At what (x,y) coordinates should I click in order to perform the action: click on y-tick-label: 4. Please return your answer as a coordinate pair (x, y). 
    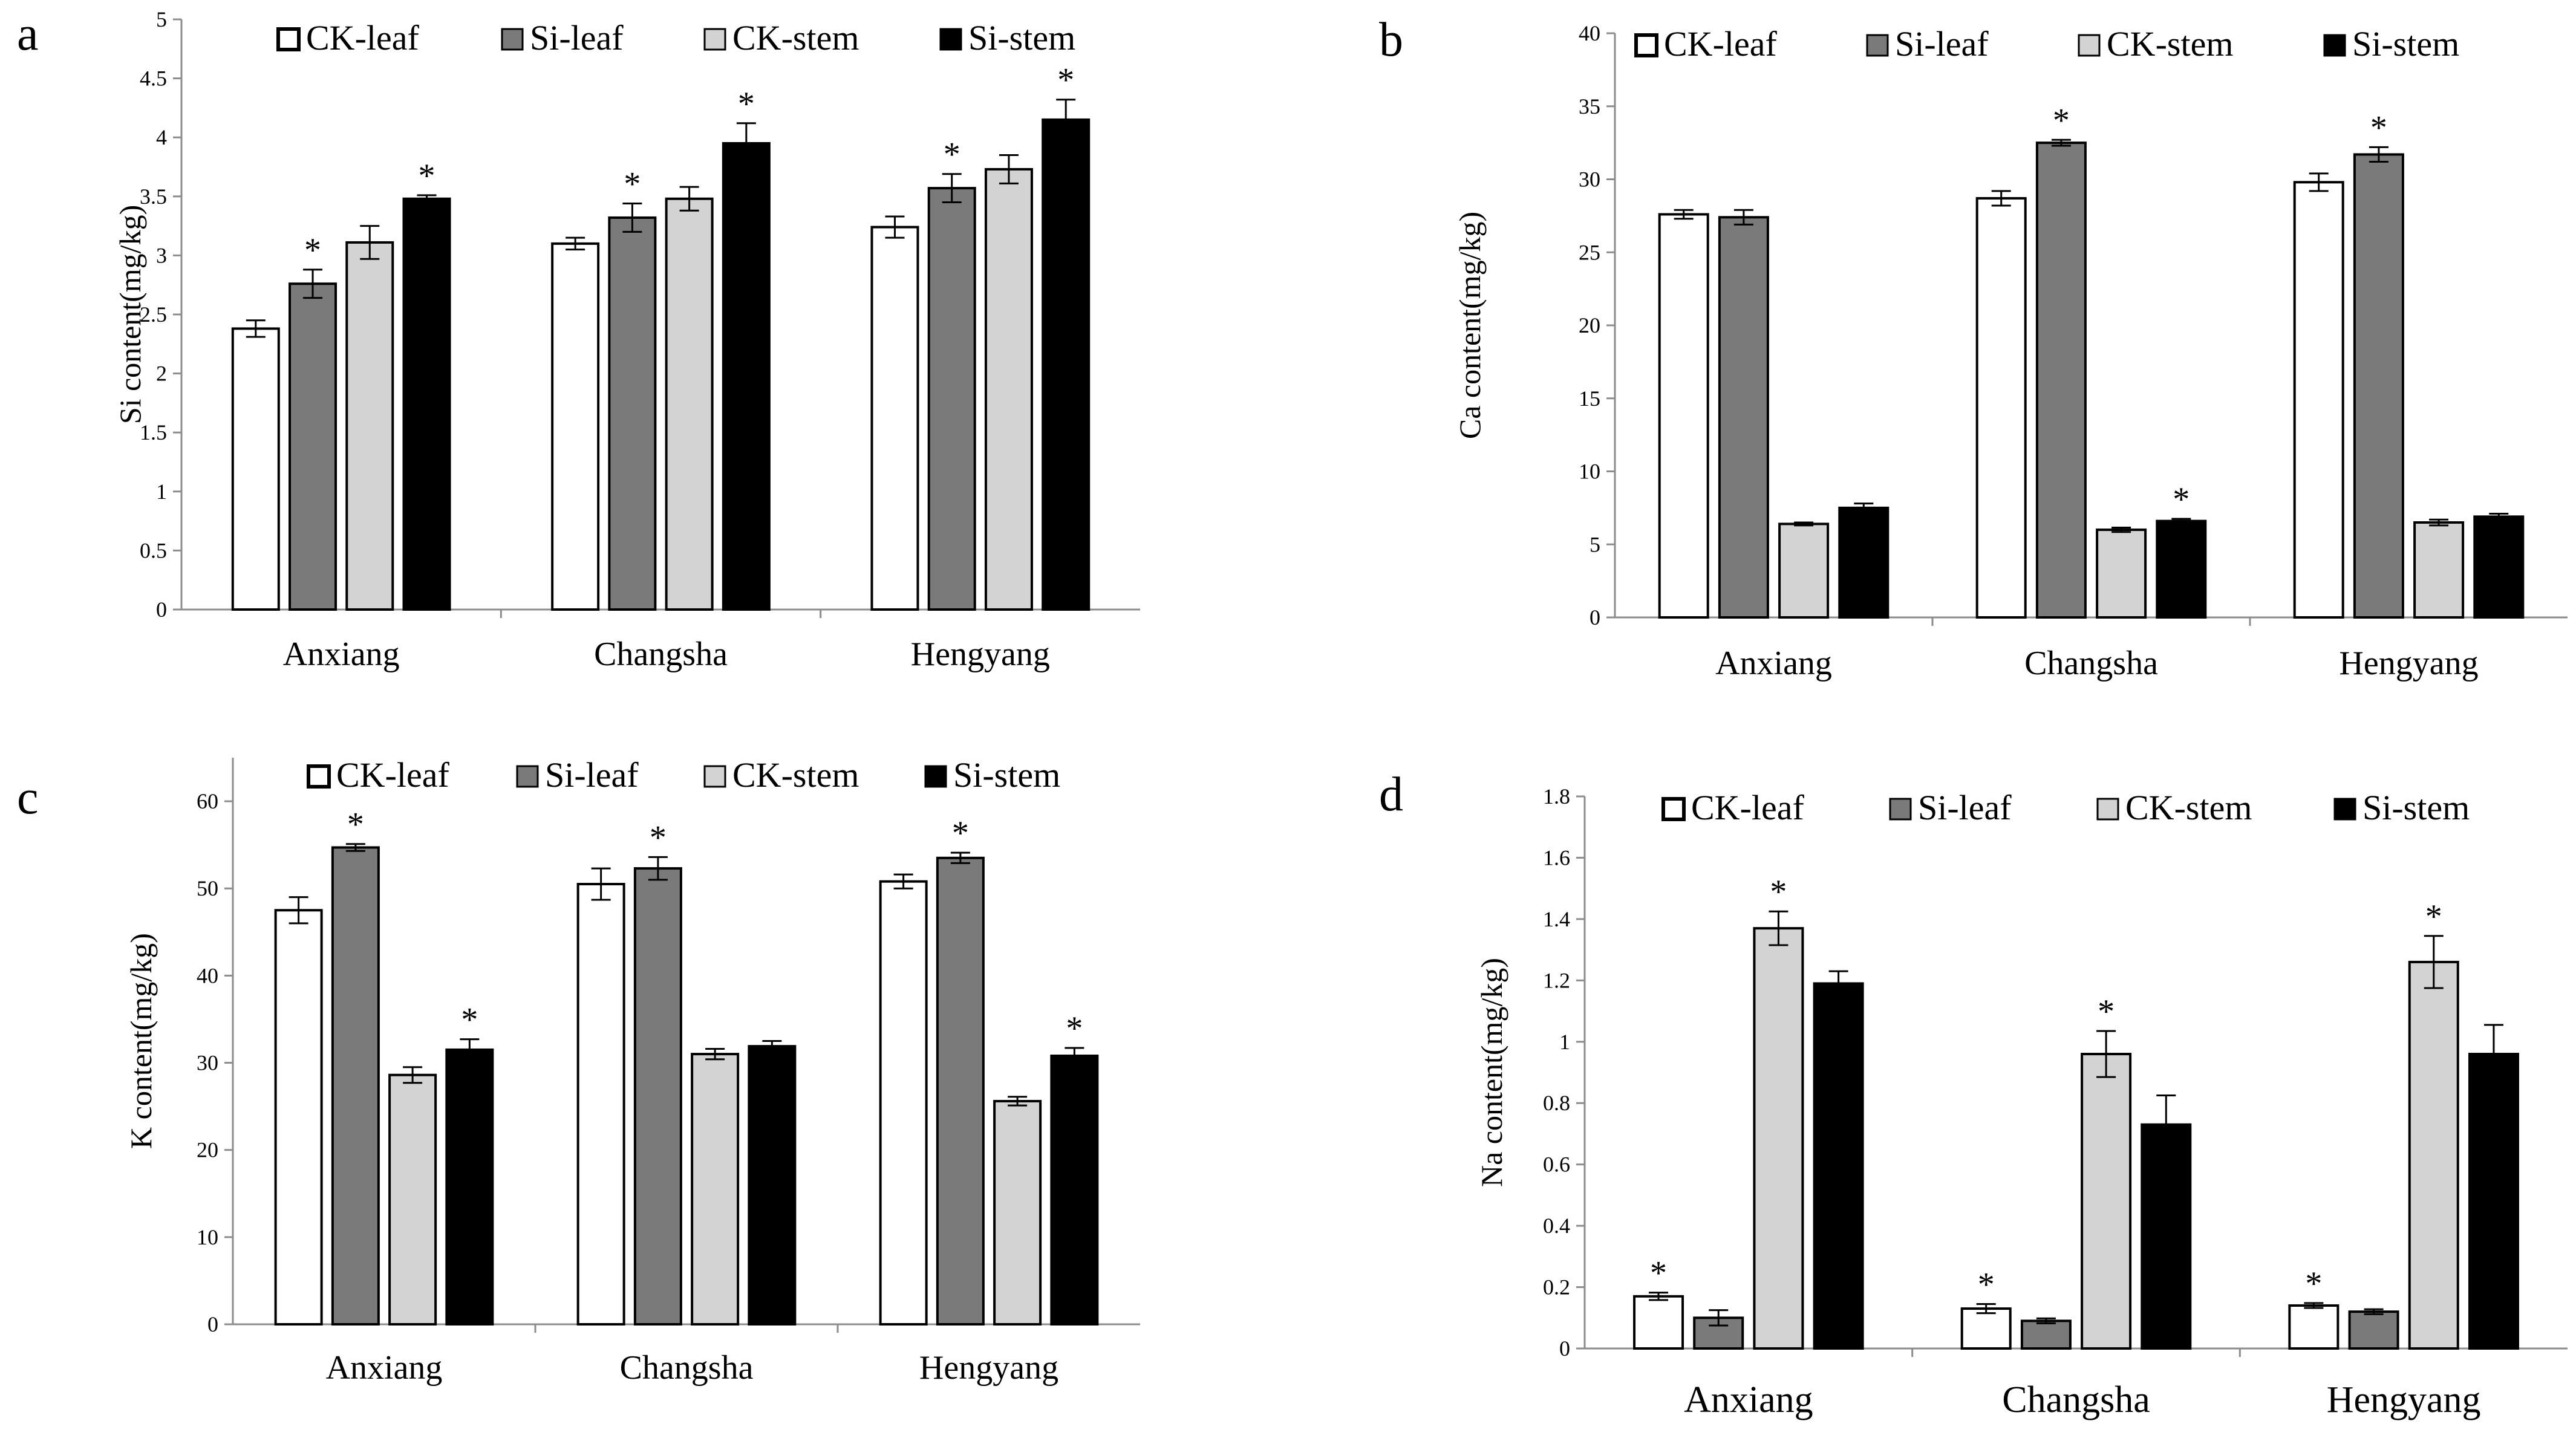
    Looking at the image, I should click on (161, 137).